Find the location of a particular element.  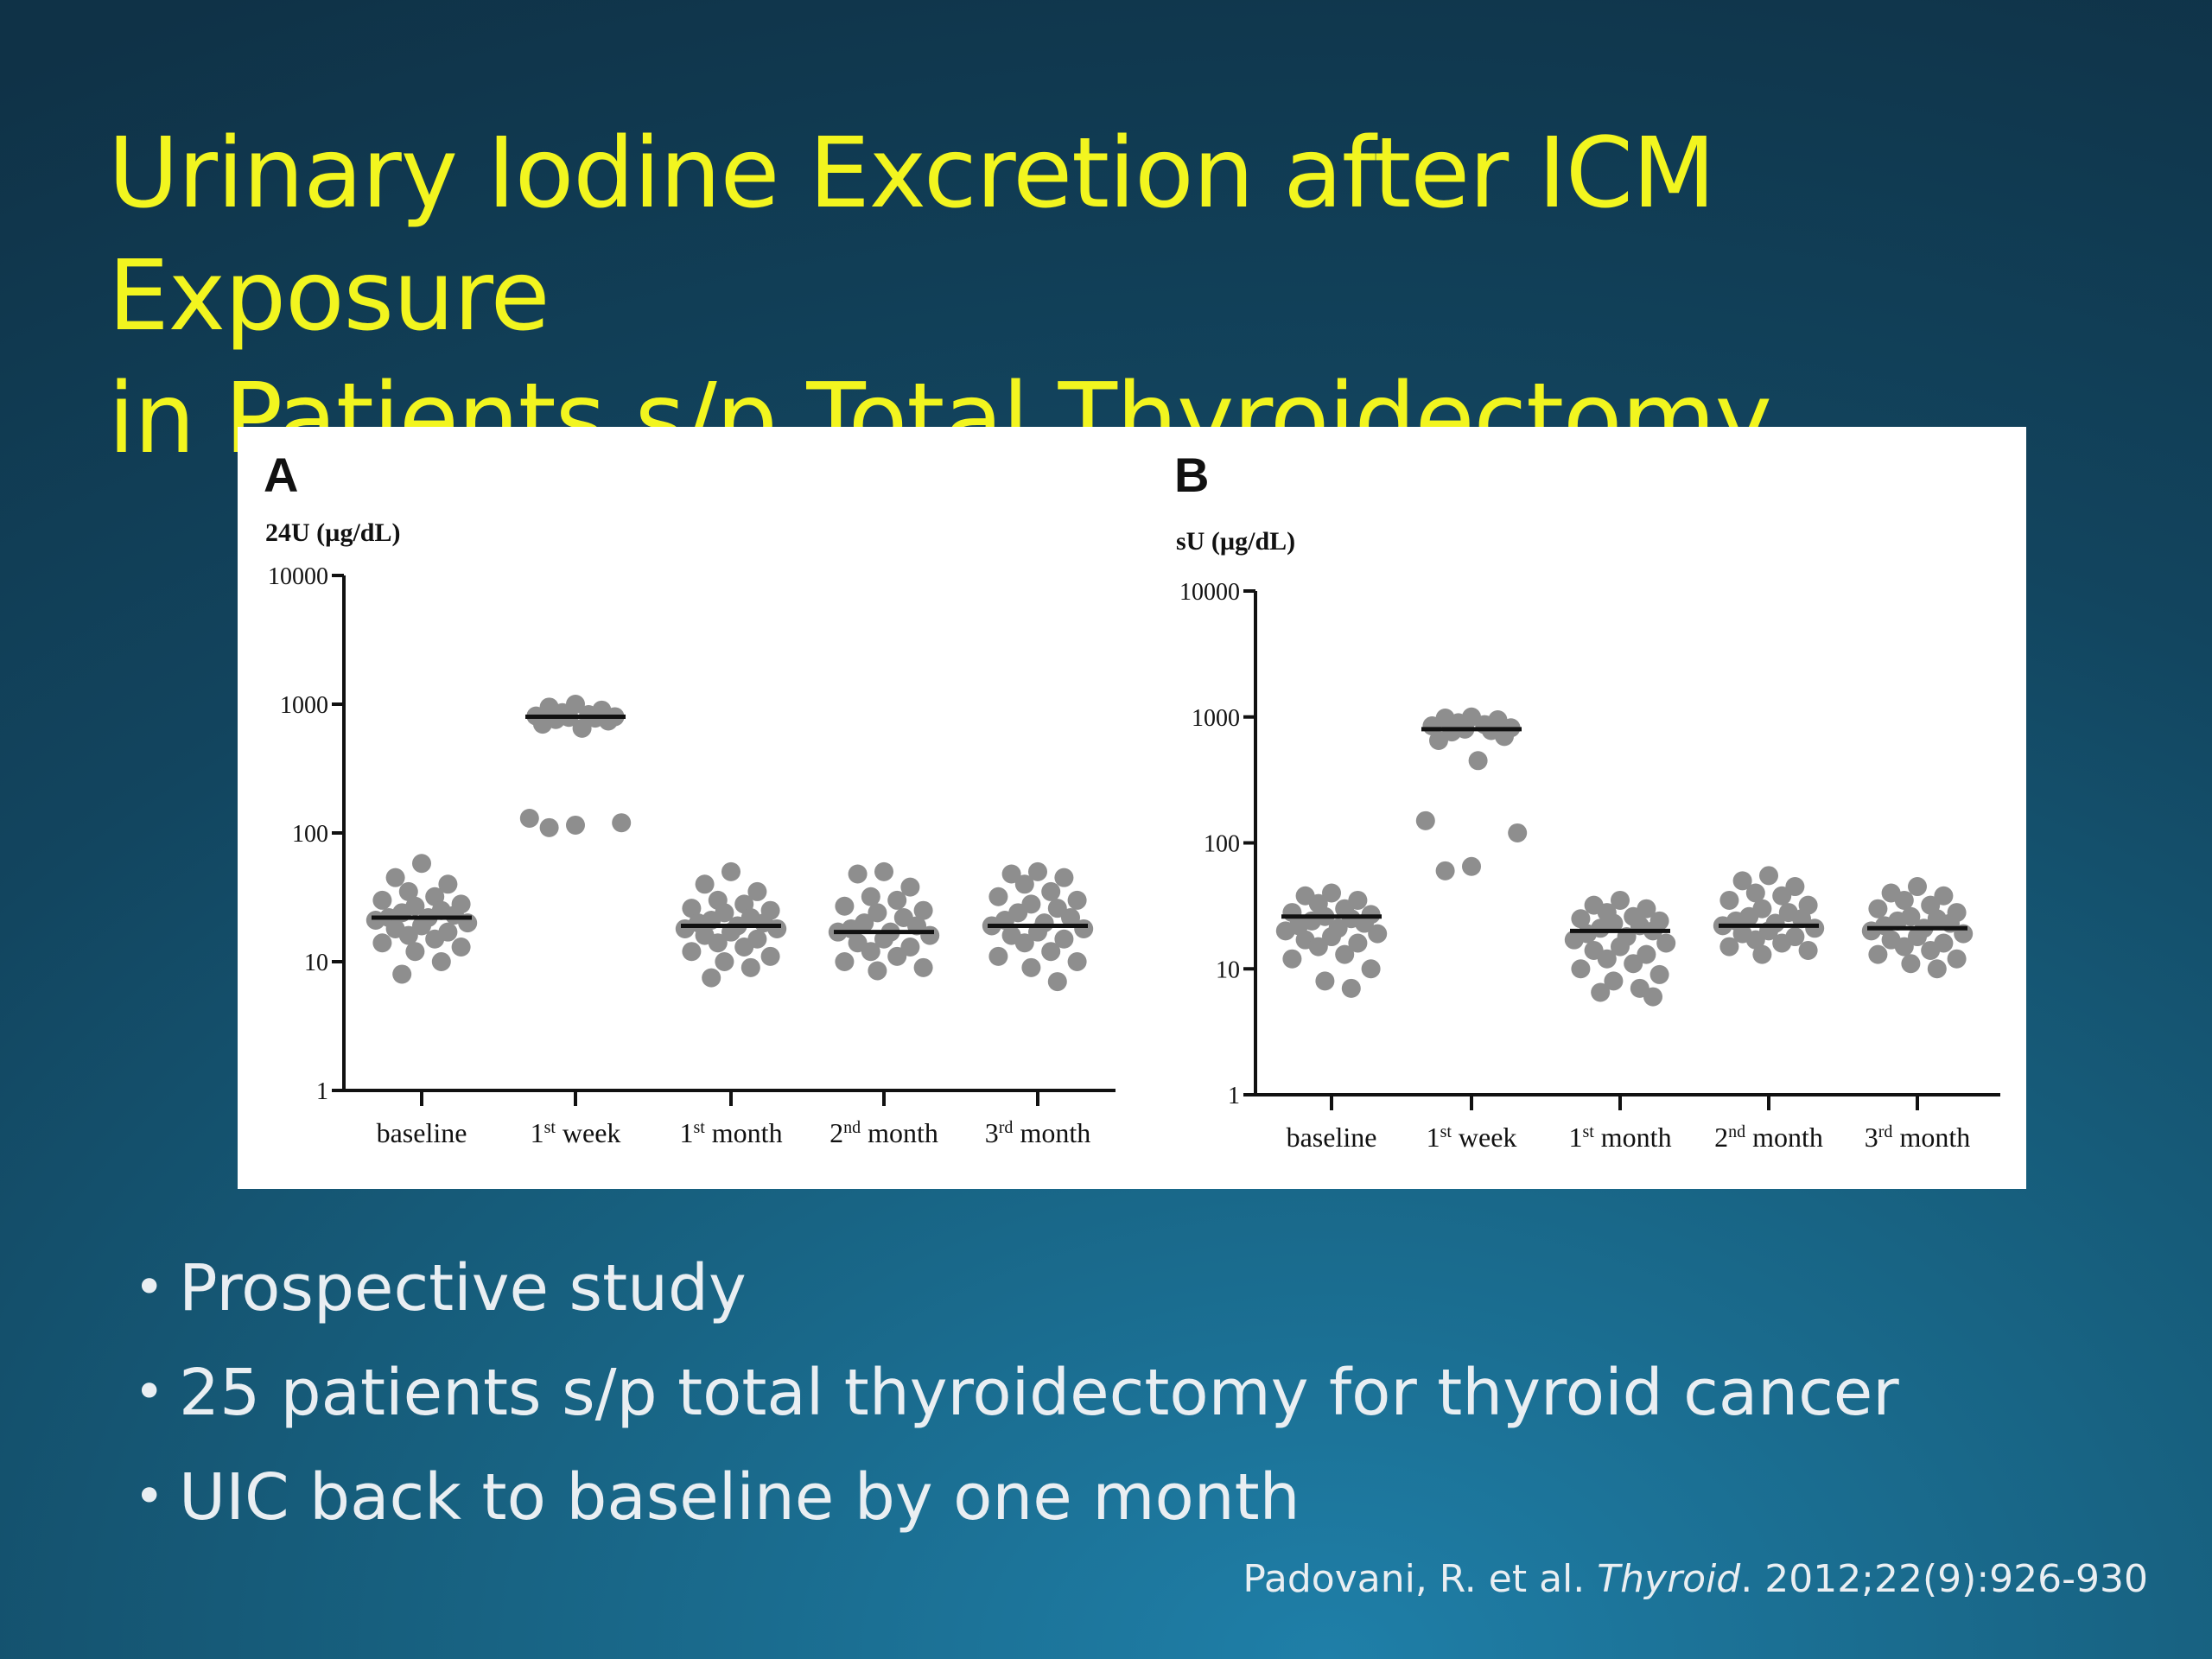

panel-b-ytick-label: 100 is located at coordinates (1222, 844).